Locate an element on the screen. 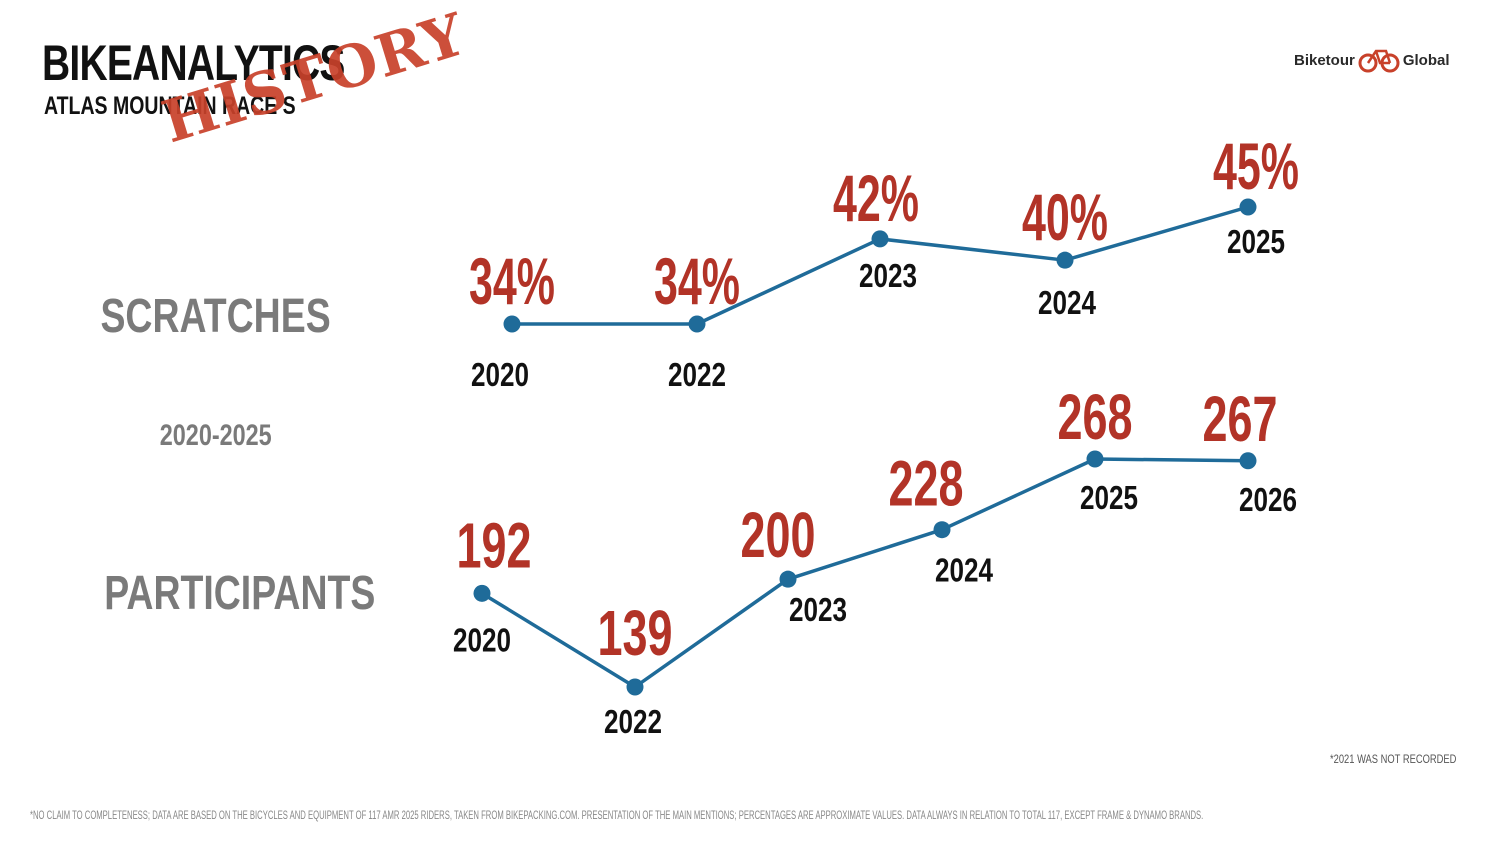  logo-left-text: Biketour is located at coordinates (1324, 60).